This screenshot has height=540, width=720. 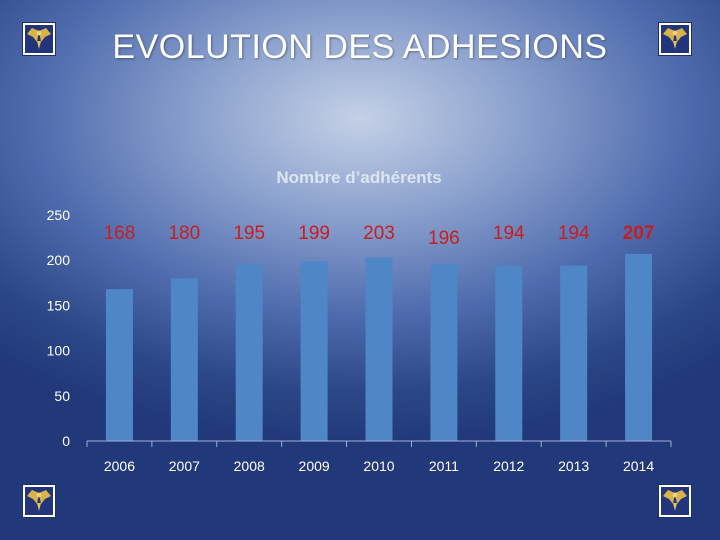 What do you see at coordinates (573, 466) in the screenshot?
I see `x-tick-label: 2013` at bounding box center [573, 466].